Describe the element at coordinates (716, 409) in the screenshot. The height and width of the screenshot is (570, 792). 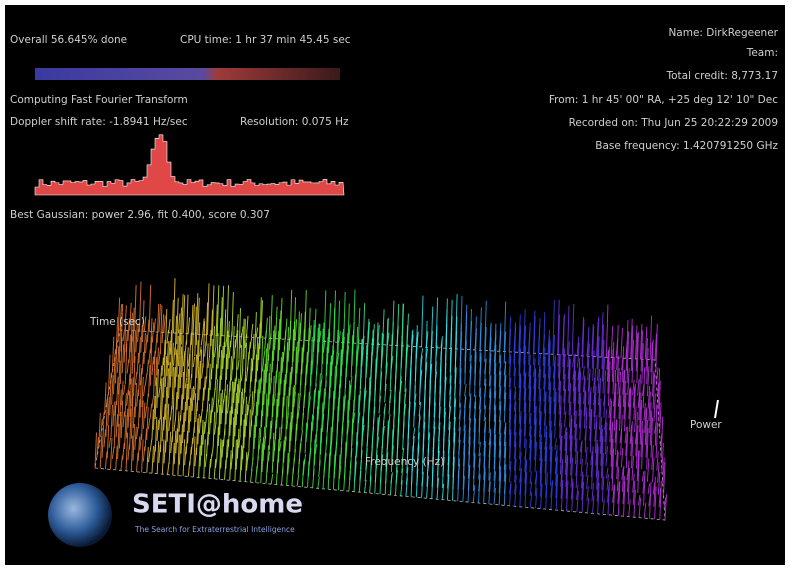
I see `power-axis` at that location.